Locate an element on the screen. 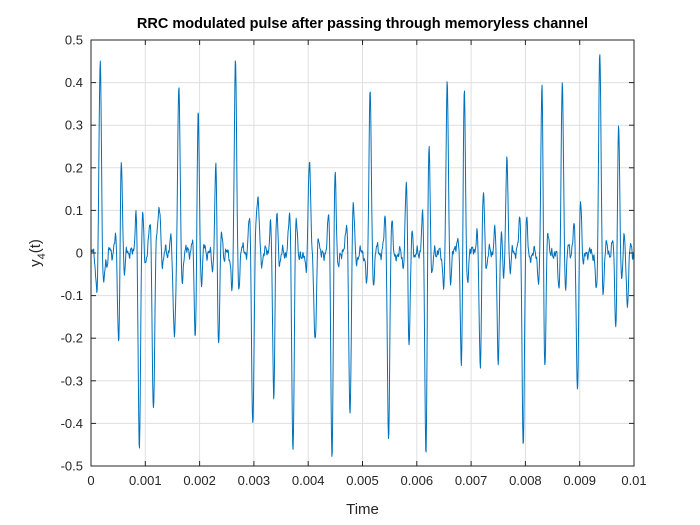 This screenshot has width=700, height=525. y-tick-label: 0.2 is located at coordinates (74, 167).